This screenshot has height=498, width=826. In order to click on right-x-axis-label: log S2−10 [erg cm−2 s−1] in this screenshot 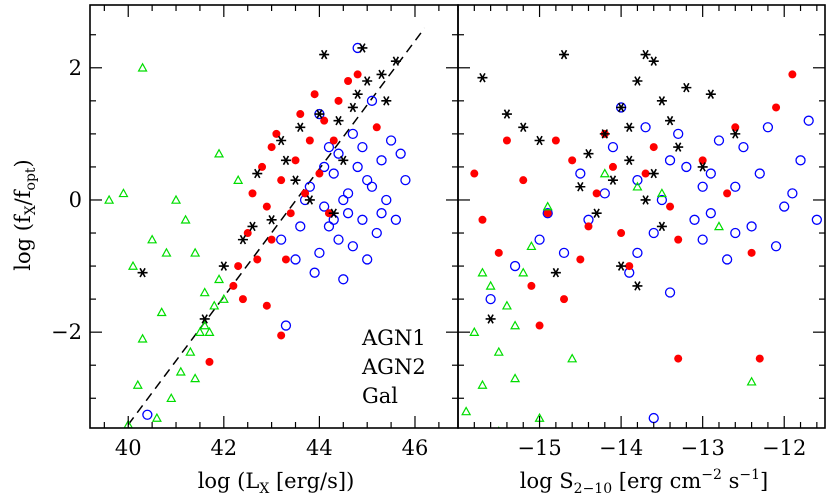, I will do `click(644, 482)`.